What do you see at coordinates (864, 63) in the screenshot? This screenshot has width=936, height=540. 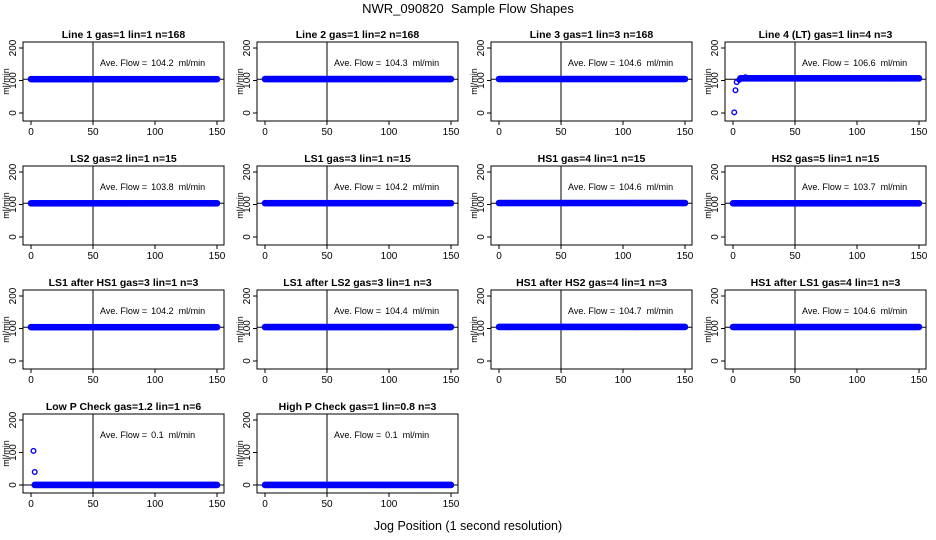 I see `average-flow-value: 106.6` at bounding box center [864, 63].